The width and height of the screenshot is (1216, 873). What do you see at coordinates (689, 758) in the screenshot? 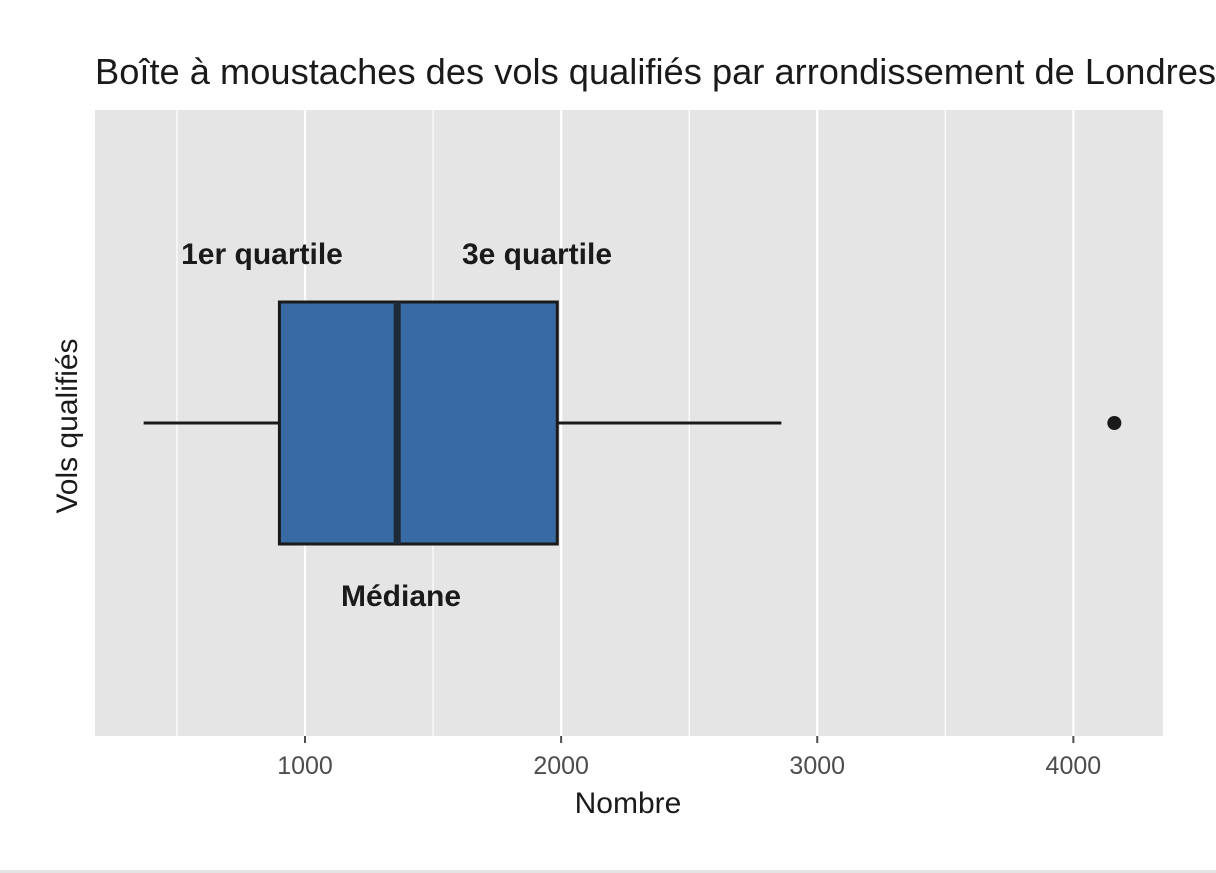
I see `x-axis-ticks: 1000 2000 3000 4000` at bounding box center [689, 758].